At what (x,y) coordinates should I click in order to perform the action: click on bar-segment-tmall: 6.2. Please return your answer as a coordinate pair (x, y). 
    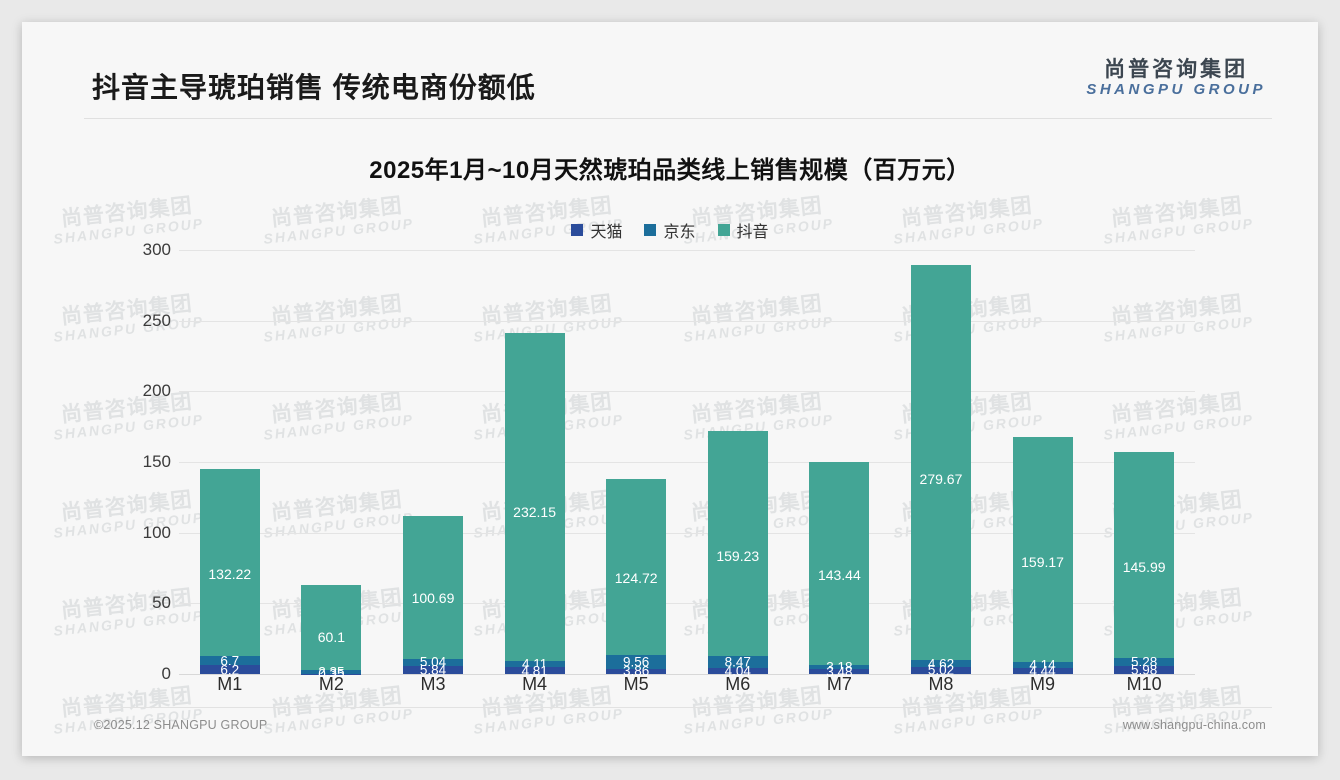
    Looking at the image, I should click on (229, 670).